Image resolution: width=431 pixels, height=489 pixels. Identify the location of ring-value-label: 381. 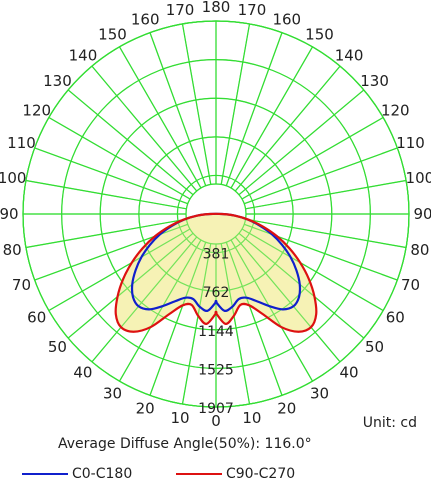
(216, 255).